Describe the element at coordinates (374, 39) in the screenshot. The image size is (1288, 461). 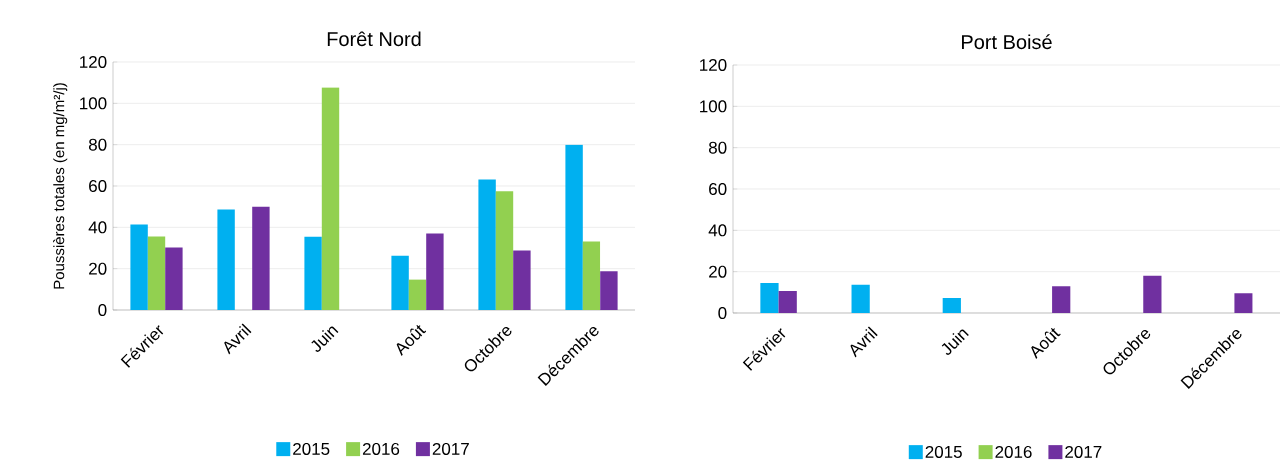
I see `chart-title: Forêt Nord` at that location.